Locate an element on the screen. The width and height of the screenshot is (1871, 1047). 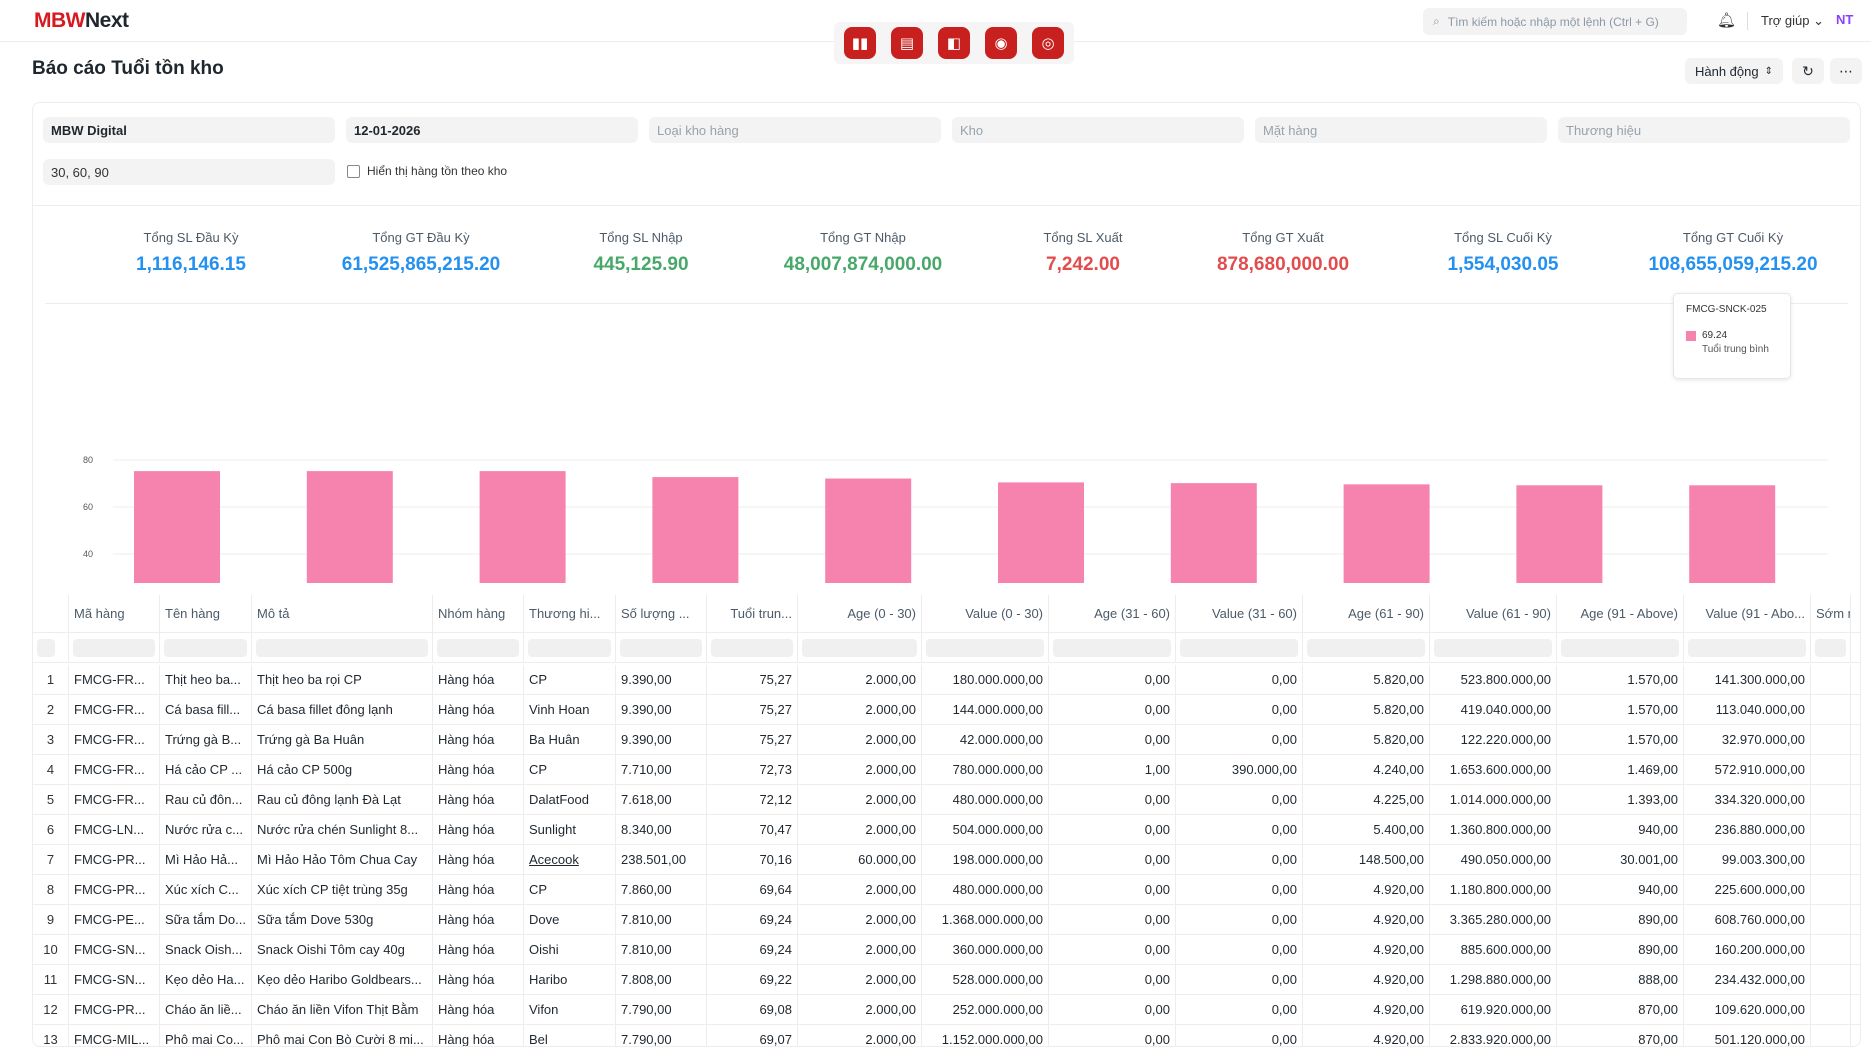
ranges-filter: 30, 60, 90 is located at coordinates (189, 172).